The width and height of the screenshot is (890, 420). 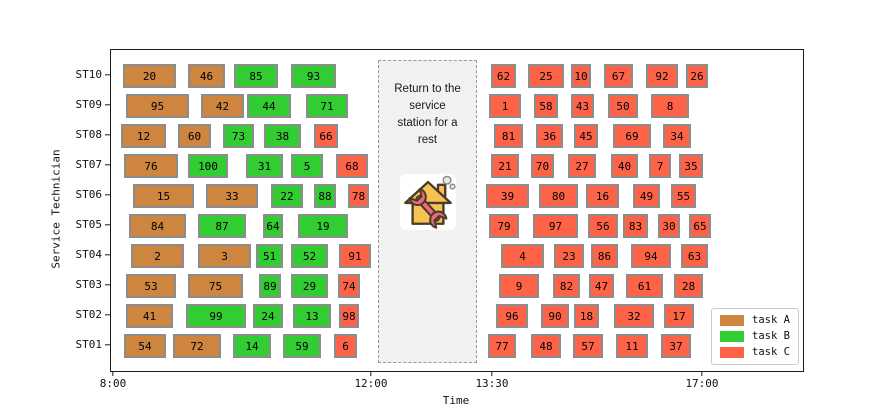 I want to click on task-box: 84, so click(x=157, y=226).